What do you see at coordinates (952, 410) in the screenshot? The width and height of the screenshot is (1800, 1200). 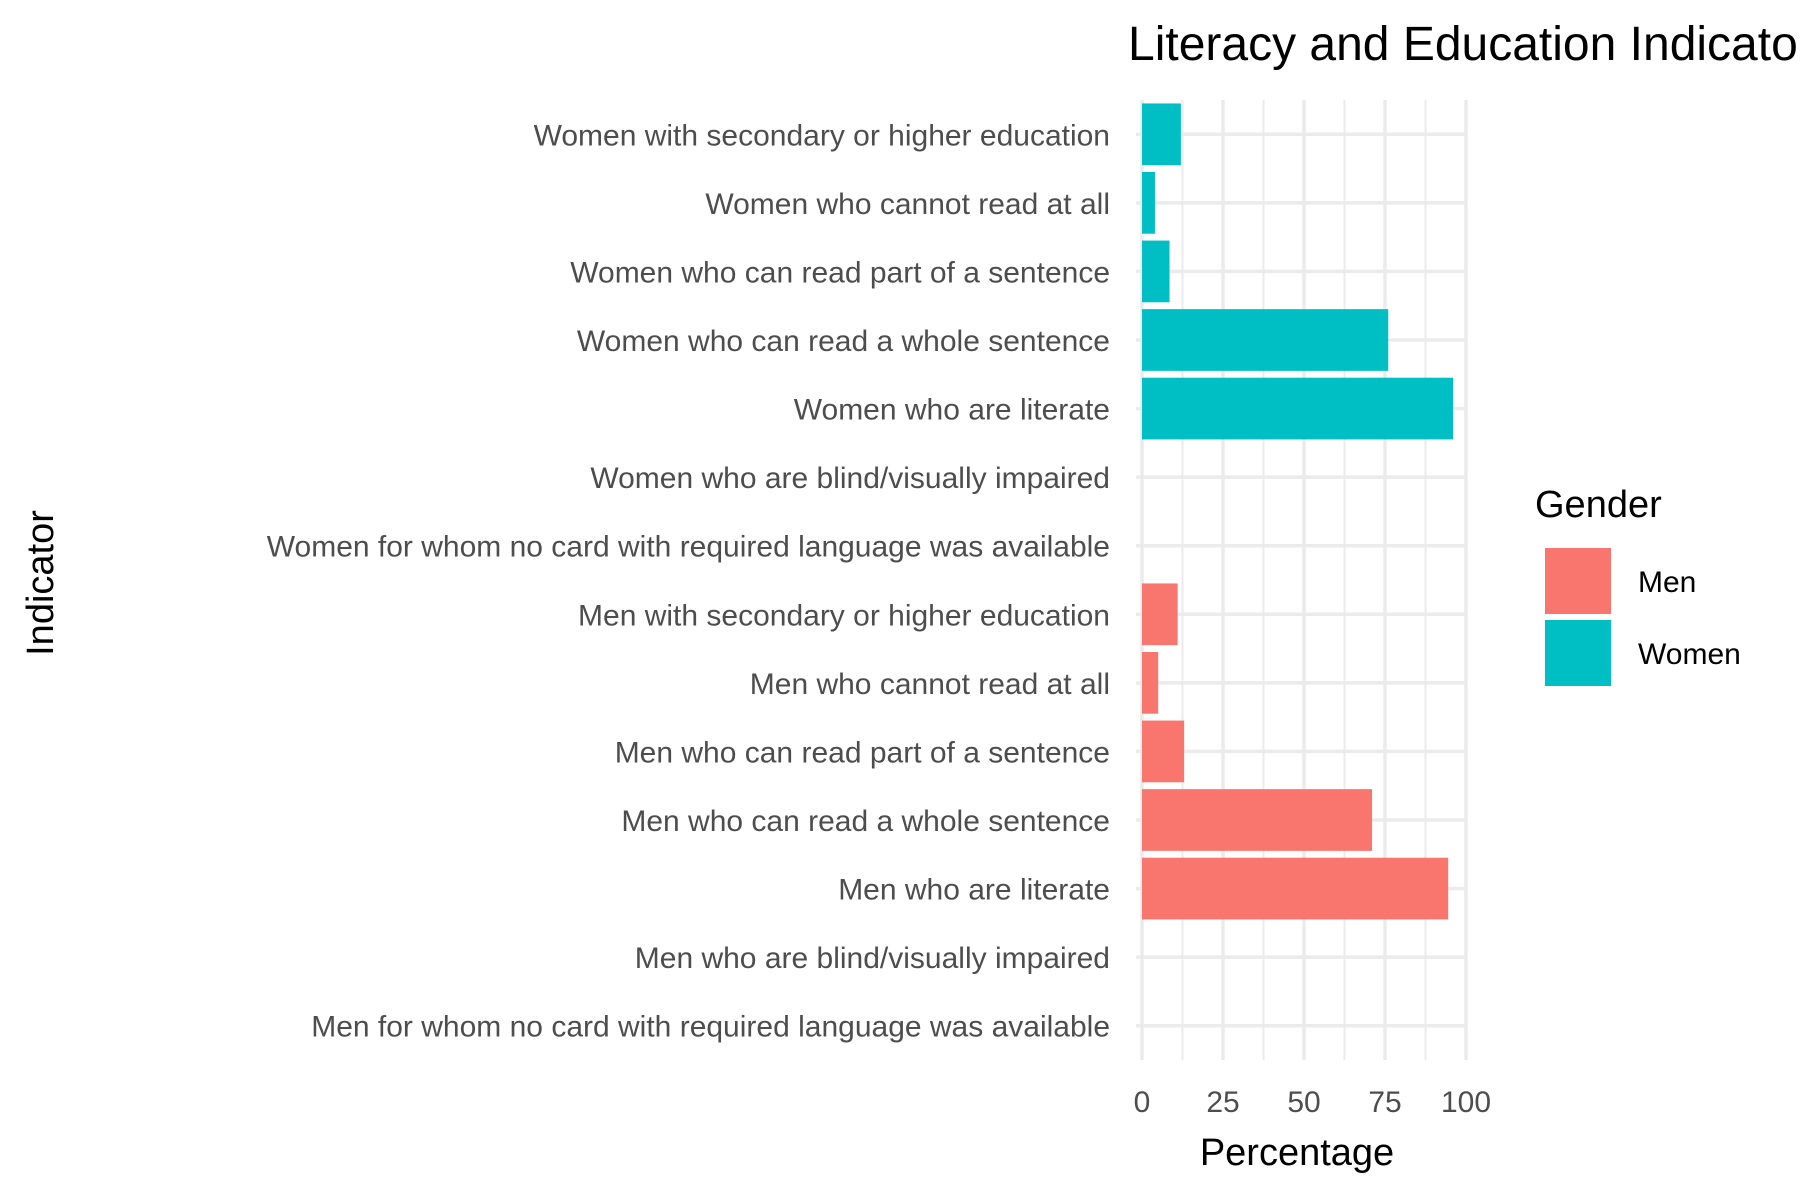 I see `category-label: Women who are literate` at bounding box center [952, 410].